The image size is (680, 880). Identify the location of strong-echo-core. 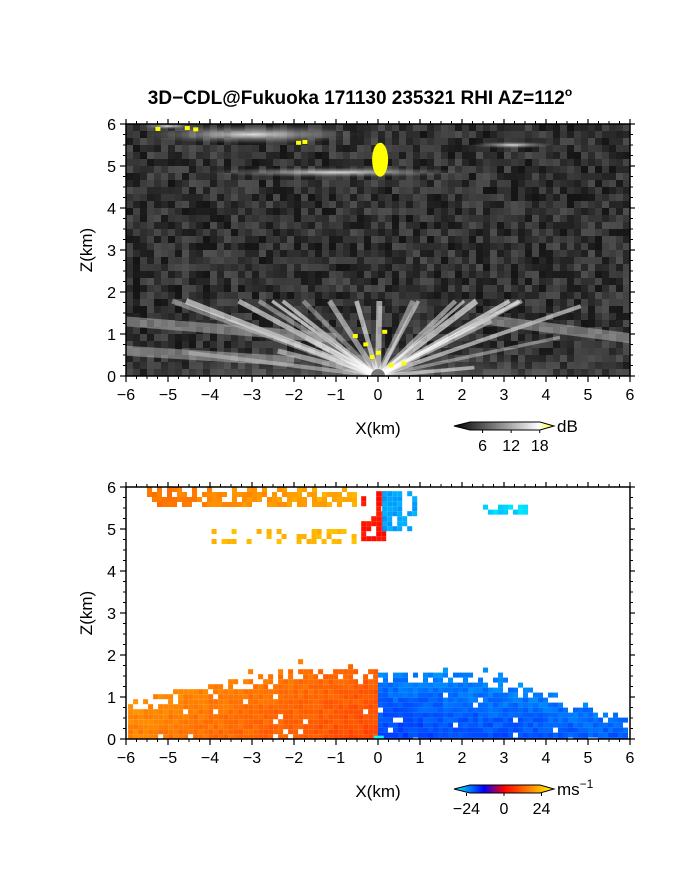
(380, 159).